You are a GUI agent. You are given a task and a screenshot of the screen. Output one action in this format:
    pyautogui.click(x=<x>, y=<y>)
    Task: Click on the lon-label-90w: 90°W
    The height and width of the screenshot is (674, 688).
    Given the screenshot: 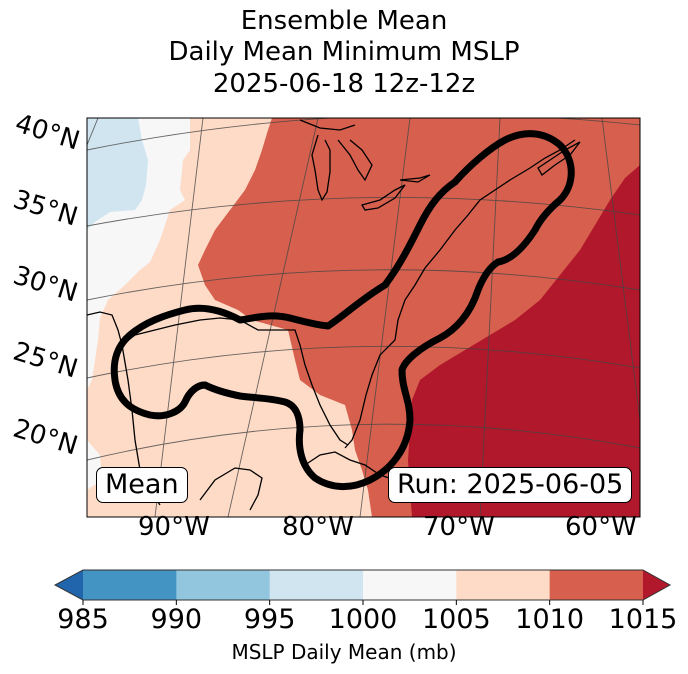 What is the action you would take?
    pyautogui.click(x=174, y=527)
    